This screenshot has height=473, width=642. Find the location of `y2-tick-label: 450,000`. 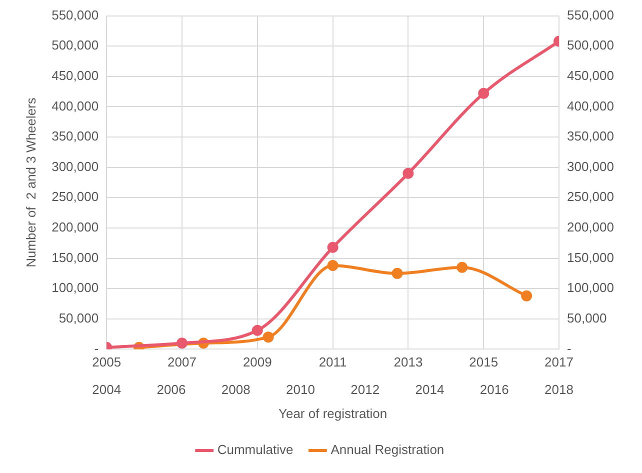

y2-tick-label: 450,000 is located at coordinates (590, 75).